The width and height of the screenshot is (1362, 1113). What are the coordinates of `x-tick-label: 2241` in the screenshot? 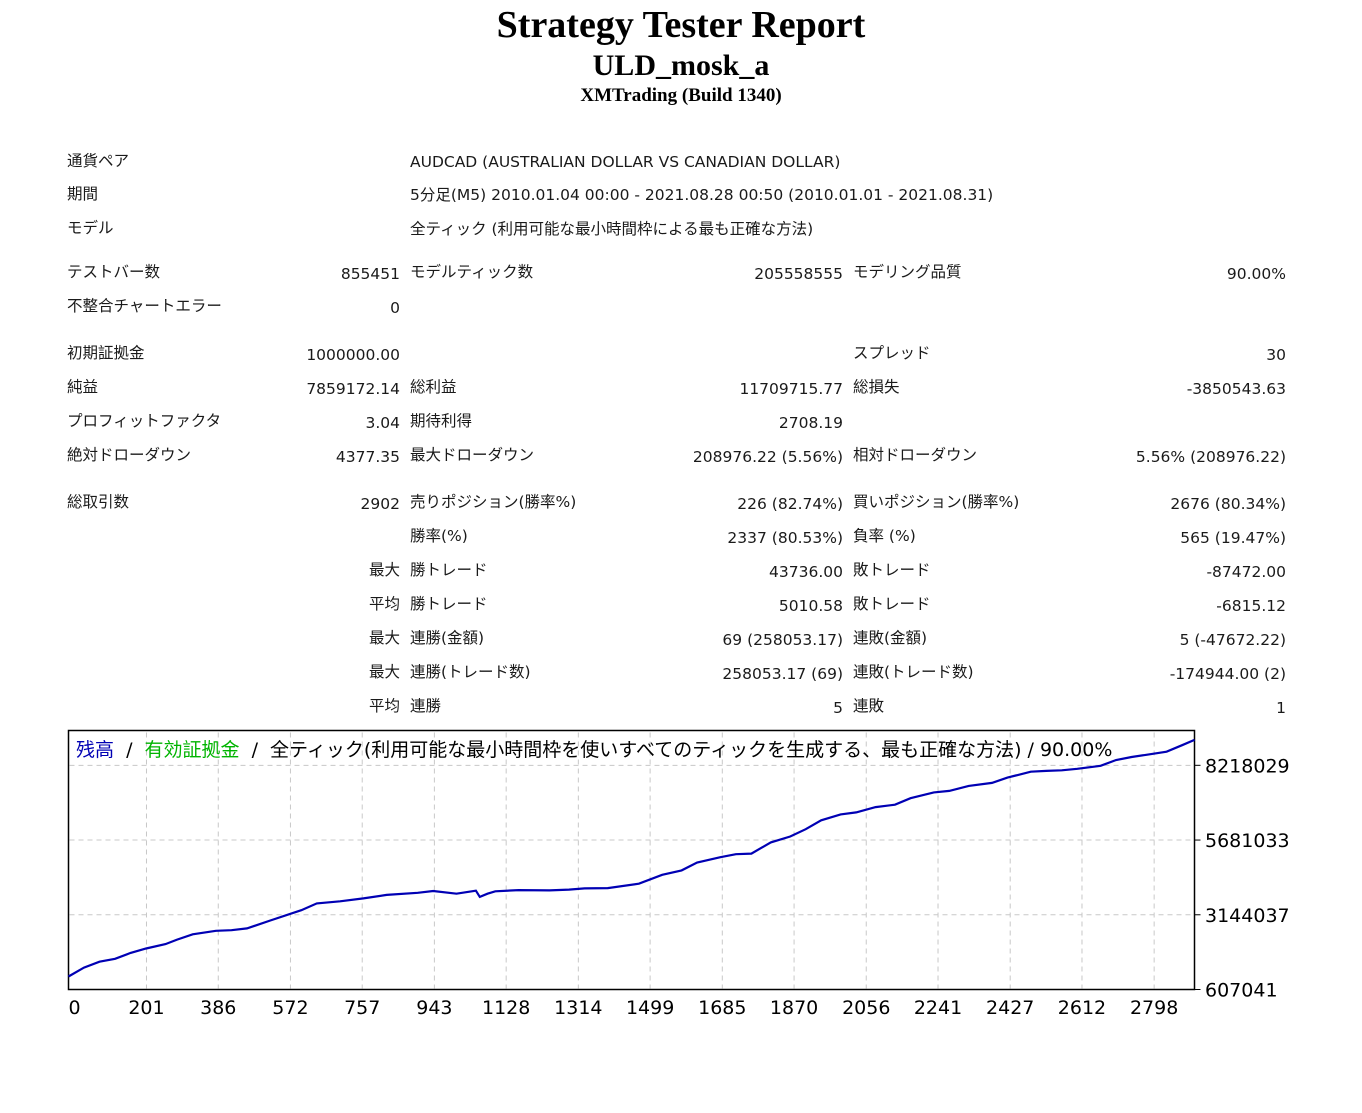 It's located at (938, 1008).